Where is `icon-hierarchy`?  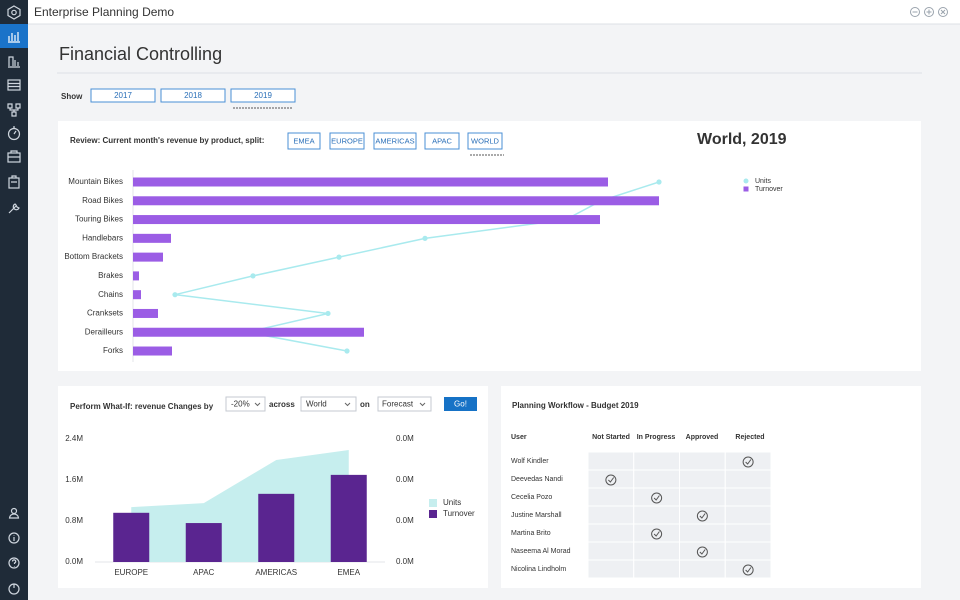 icon-hierarchy is located at coordinates (14, 110).